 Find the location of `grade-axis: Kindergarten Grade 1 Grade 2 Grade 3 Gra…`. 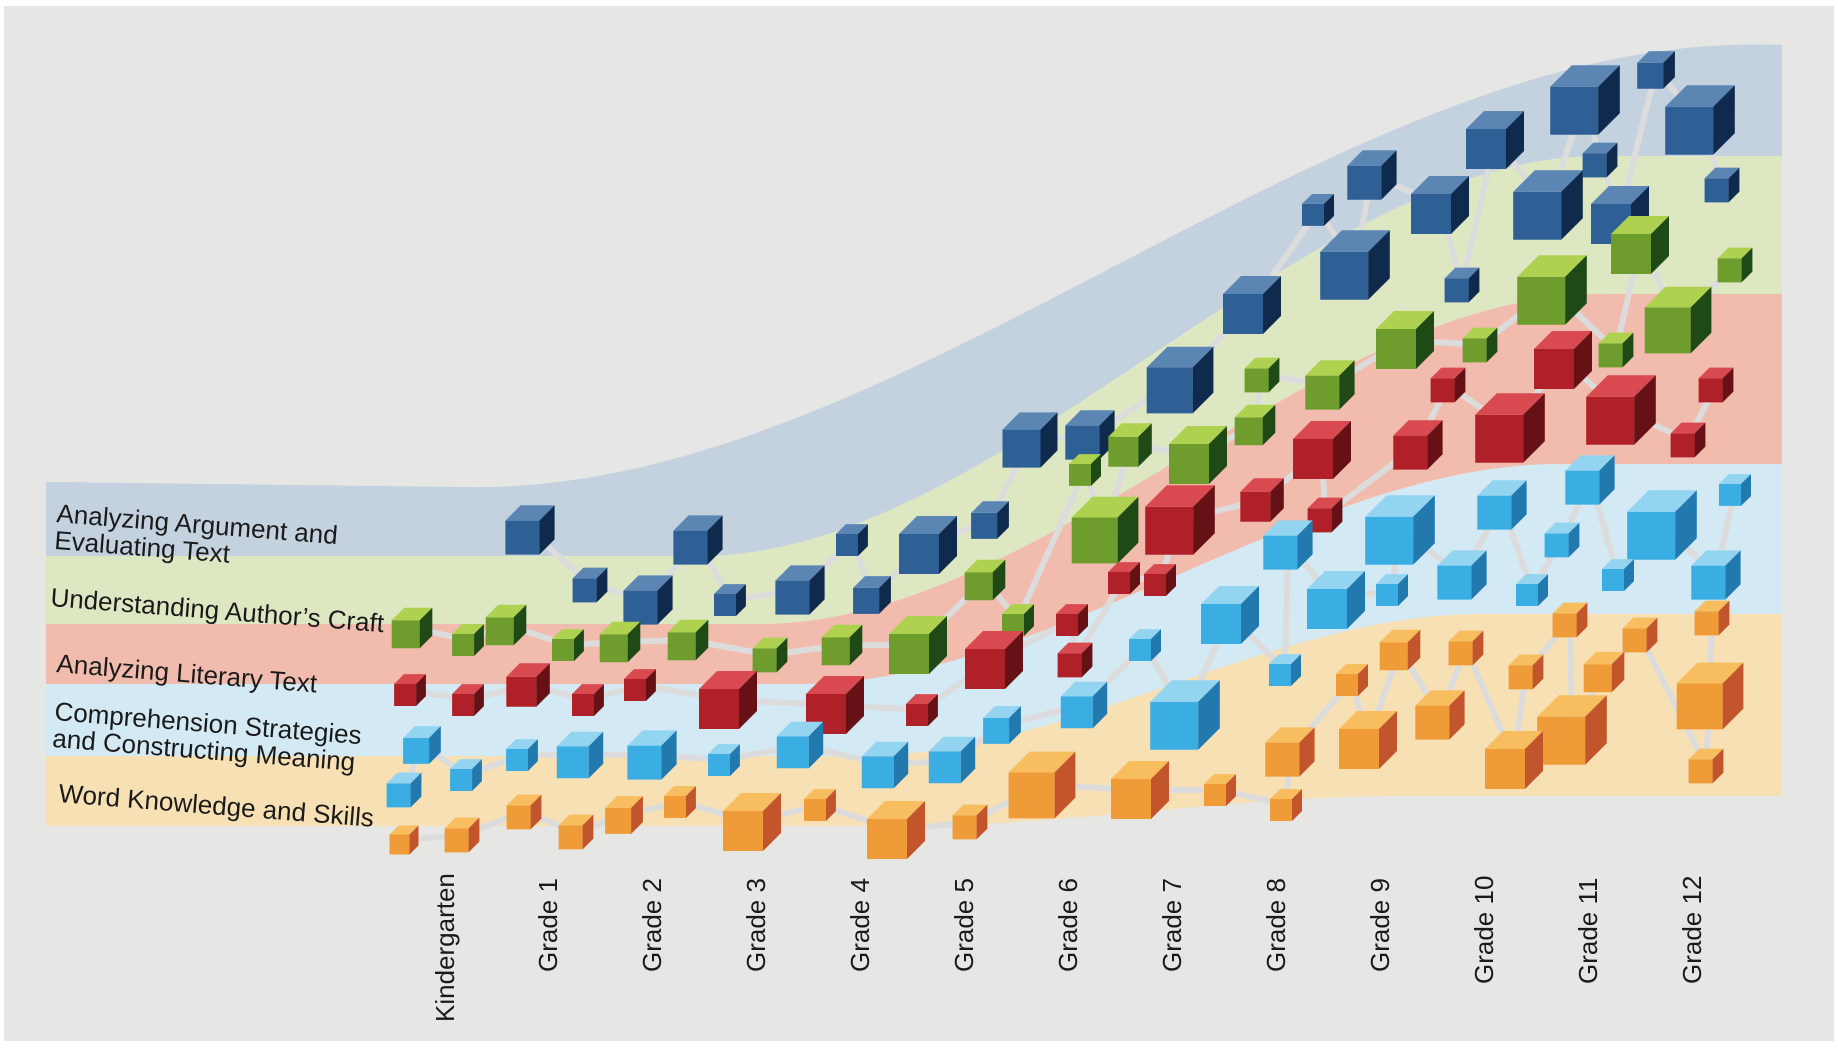

grade-axis: Kindergarten Grade 1 Grade 2 Grade 3 Gra… is located at coordinates (1068, 947).